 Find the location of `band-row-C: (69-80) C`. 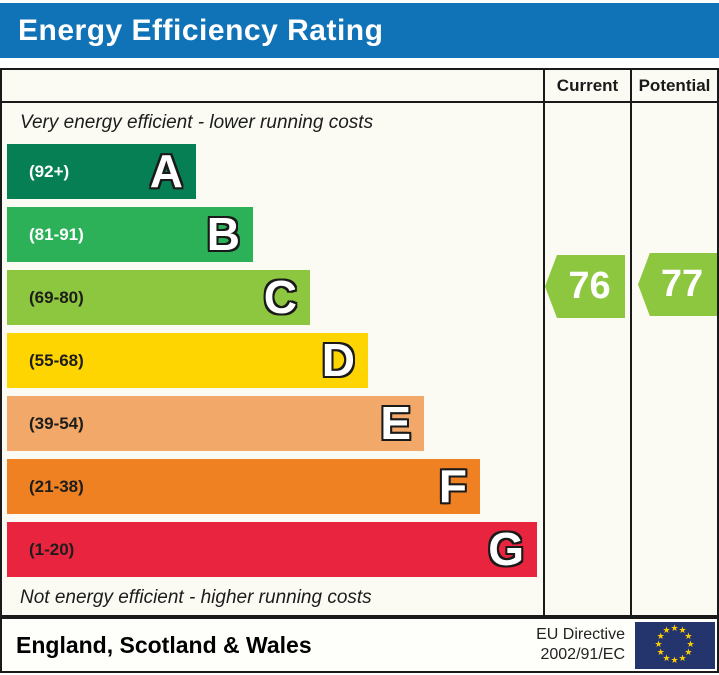

band-row-C: (69-80) C is located at coordinates (272, 297).